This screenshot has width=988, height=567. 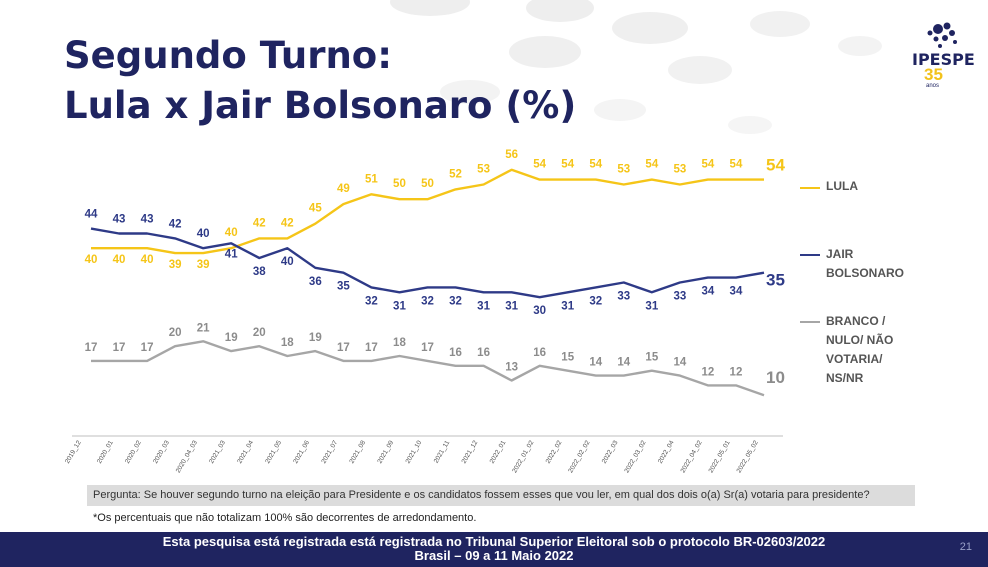 What do you see at coordinates (736, 292) in the screenshot?
I see `data-label-1: 34` at bounding box center [736, 292].